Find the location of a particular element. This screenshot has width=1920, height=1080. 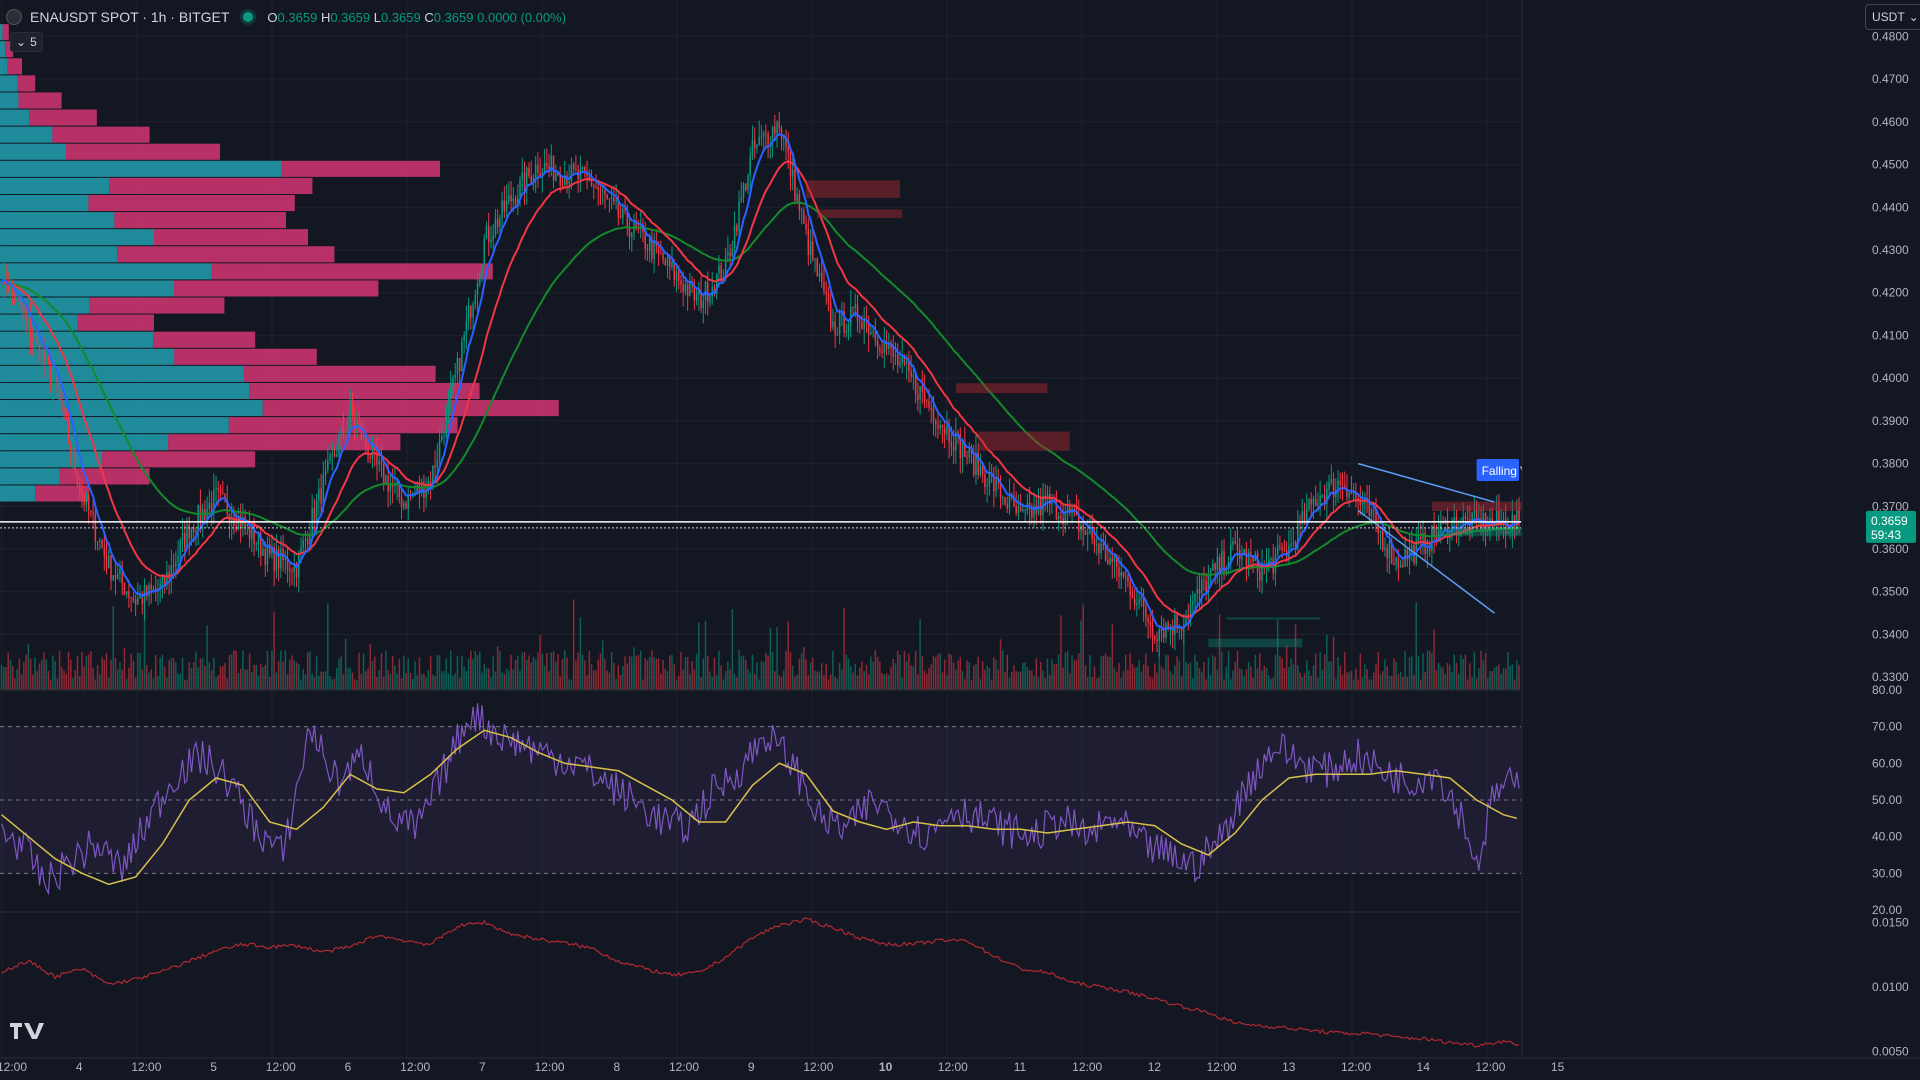

supply-zone is located at coordinates (1498, 506).